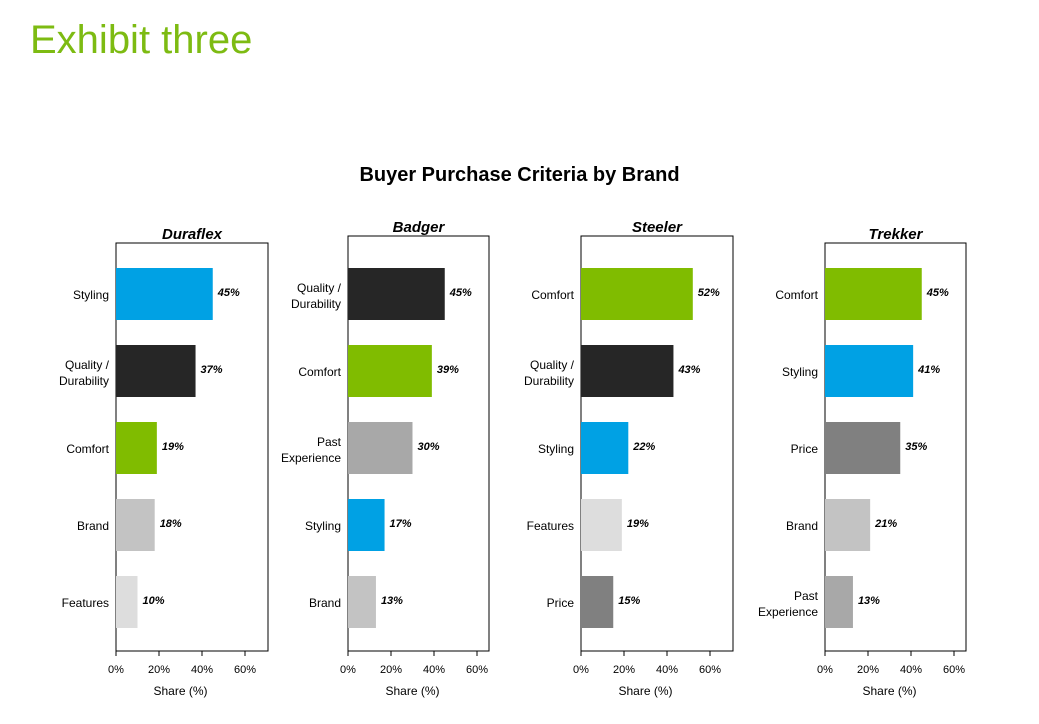 This screenshot has height=724, width=1039. What do you see at coordinates (581, 670) in the screenshot?
I see `chart-3-tick-label-1: 0%` at bounding box center [581, 670].